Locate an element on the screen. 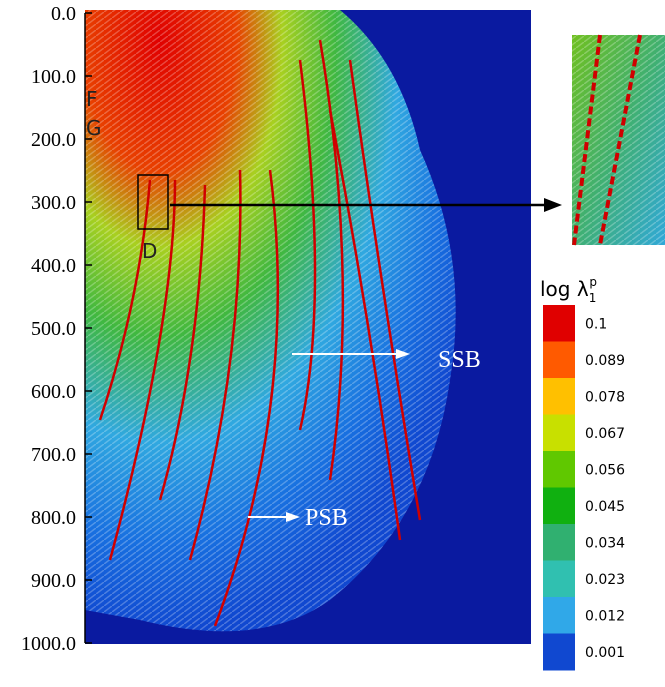 This screenshot has width=665, height=687. colorbar-label: 0.056 is located at coordinates (605, 470).